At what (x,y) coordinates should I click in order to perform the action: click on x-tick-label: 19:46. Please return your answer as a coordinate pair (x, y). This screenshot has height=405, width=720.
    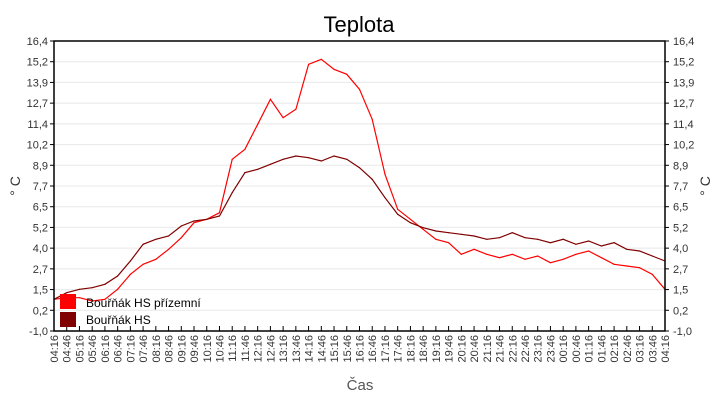
    Looking at the image, I should click on (450, 349).